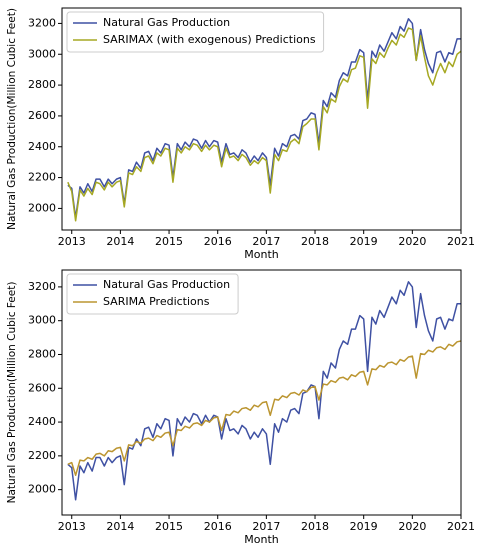  What do you see at coordinates (156, 301) in the screenshot?
I see `legend-label: SARIMA Predictions` at bounding box center [156, 301].